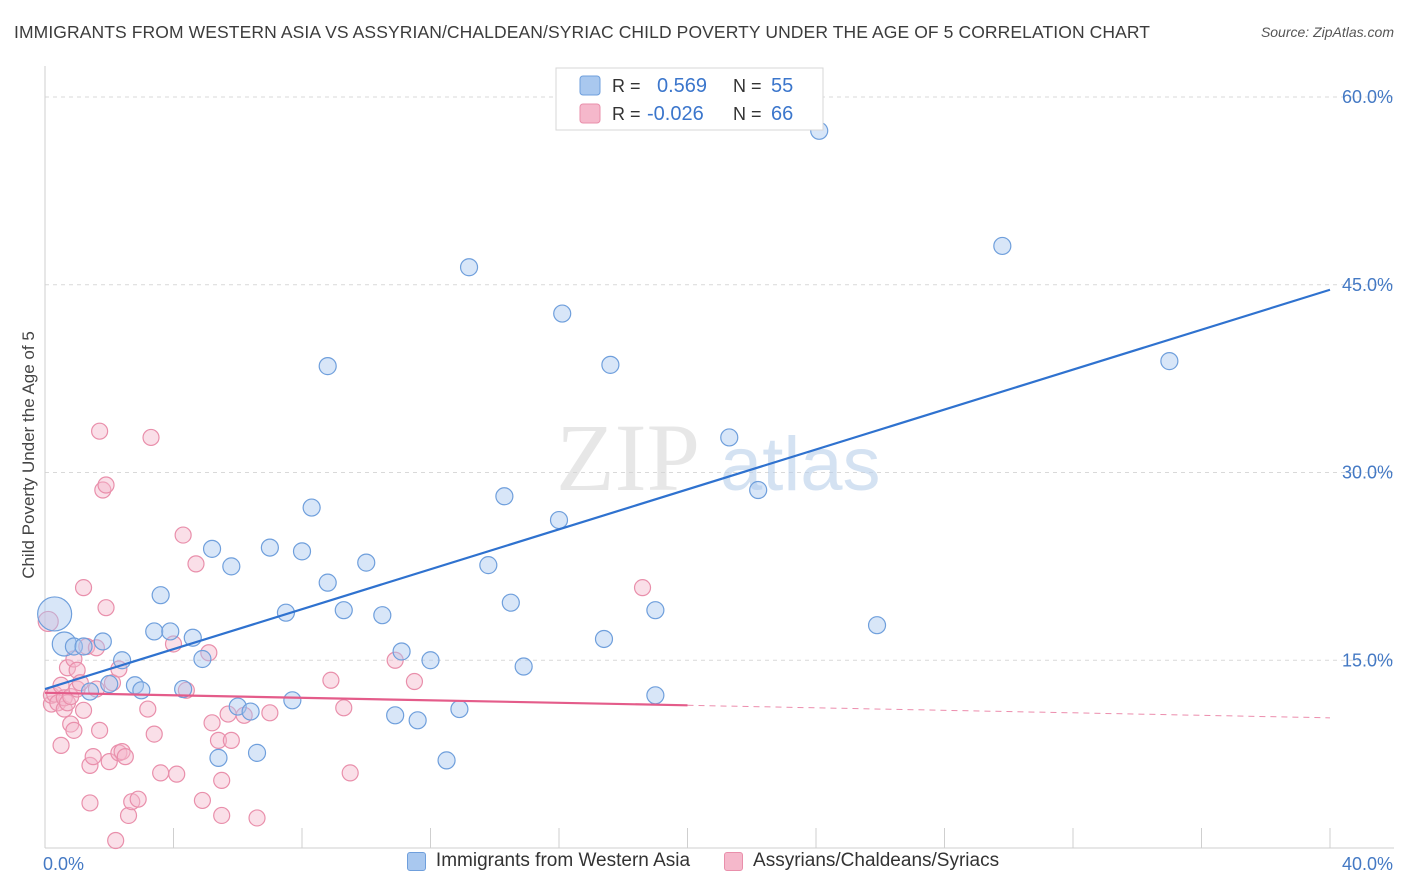  I want to click on watermark: ZIP atlas, so click(718, 457).